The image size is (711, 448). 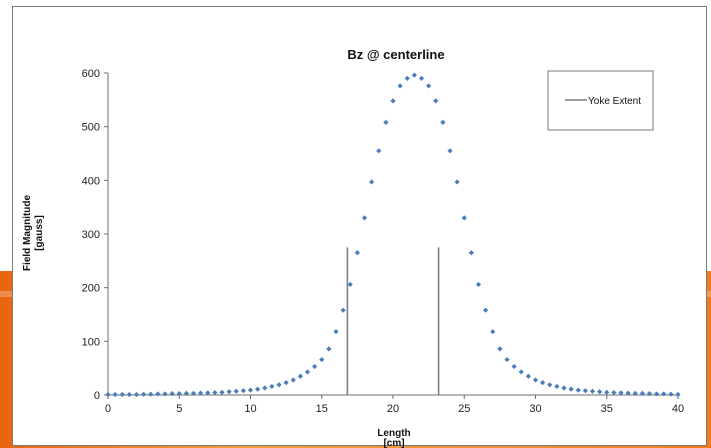 What do you see at coordinates (91, 74) in the screenshot?
I see `y-tick-label: 600` at bounding box center [91, 74].